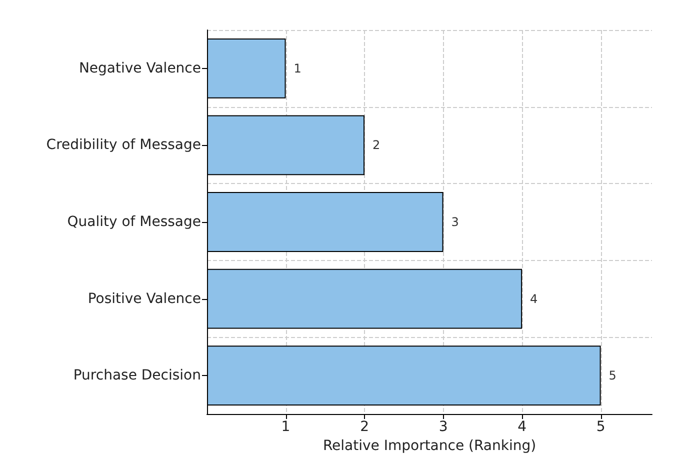  Describe the element at coordinates (285, 427) in the screenshot. I see `x-tick-label: 1` at that location.